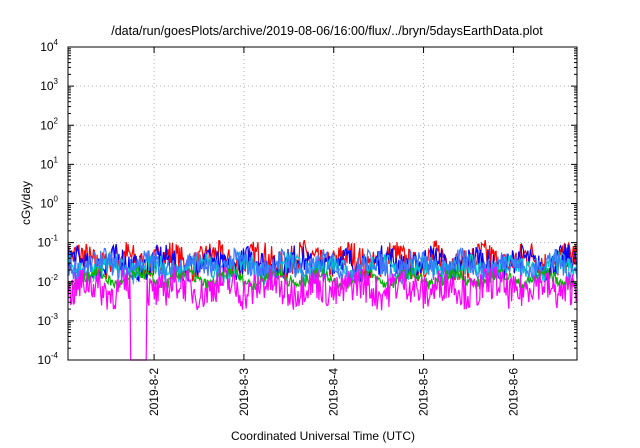 Image resolution: width=640 pixels, height=448 pixels. I want to click on y-tick-label: 10⁰, so click(49, 203).